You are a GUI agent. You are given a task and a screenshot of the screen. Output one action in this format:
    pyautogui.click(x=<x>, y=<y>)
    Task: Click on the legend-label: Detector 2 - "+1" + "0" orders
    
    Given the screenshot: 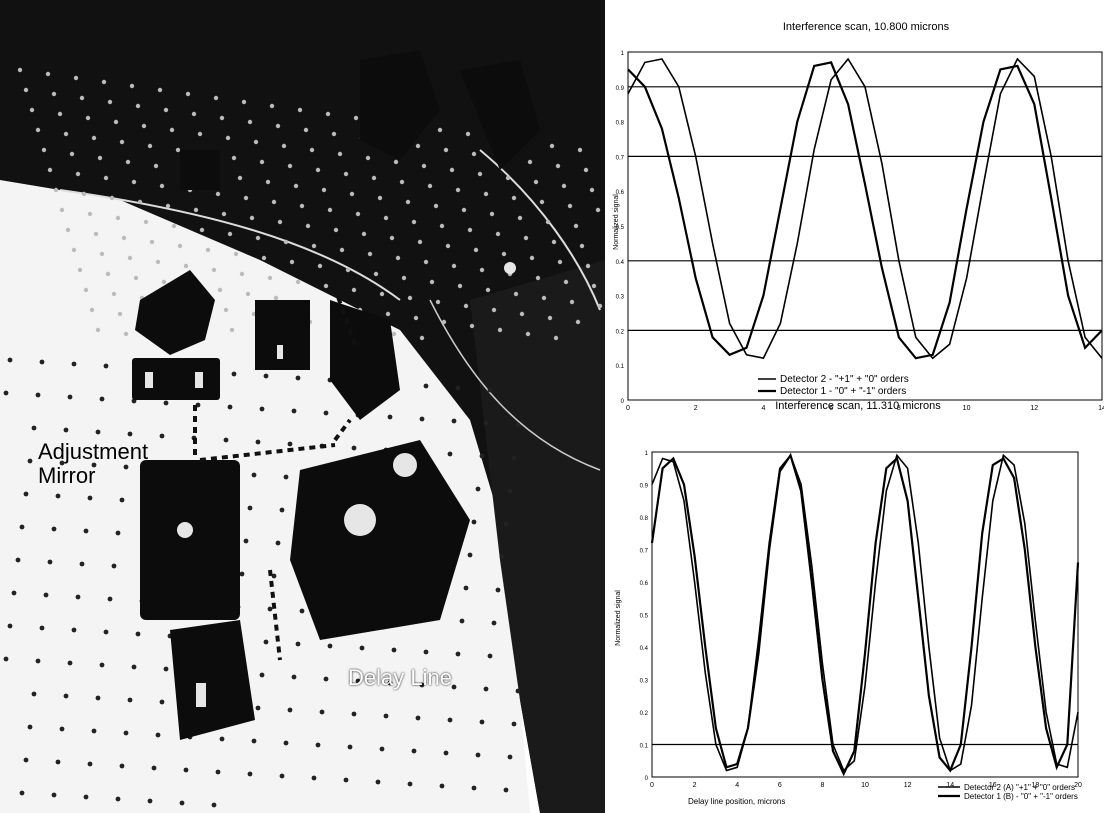 What is the action you would take?
    pyautogui.click(x=844, y=379)
    